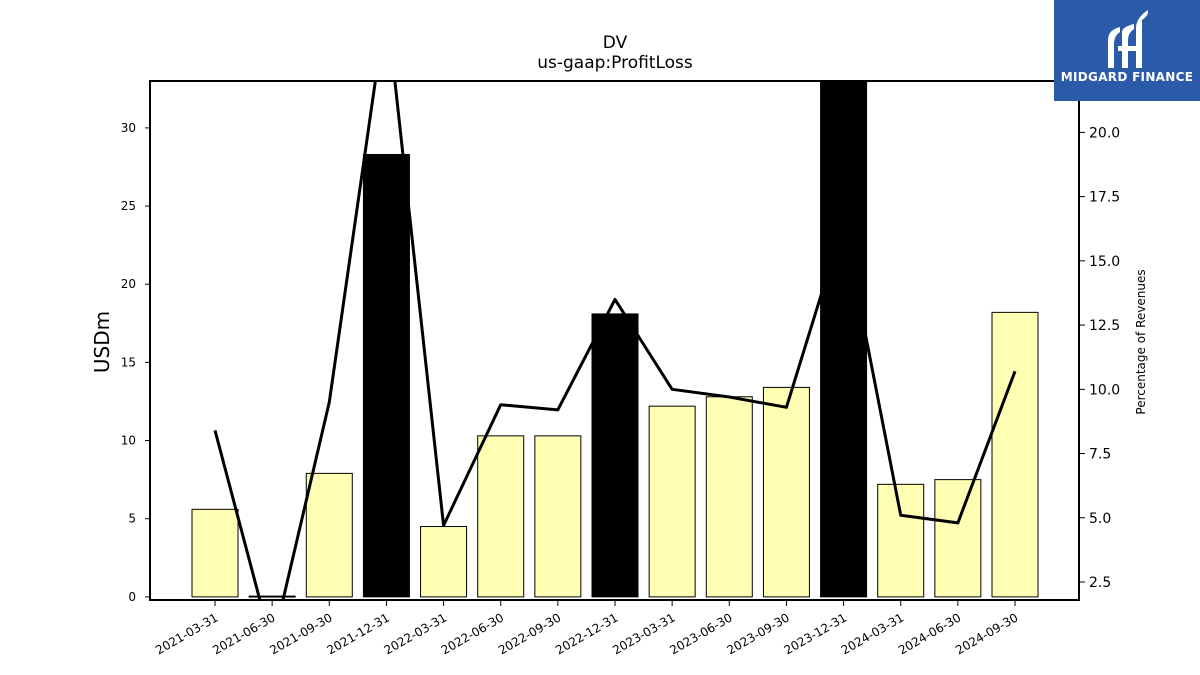  I want to click on brand-logo: MIDGARD FINANCE, so click(1127, 50).